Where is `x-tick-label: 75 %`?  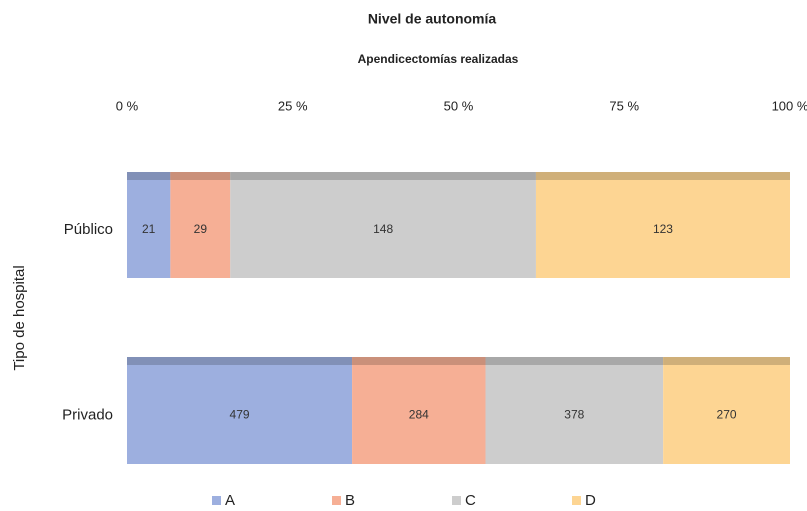 x-tick-label: 75 % is located at coordinates (624, 105).